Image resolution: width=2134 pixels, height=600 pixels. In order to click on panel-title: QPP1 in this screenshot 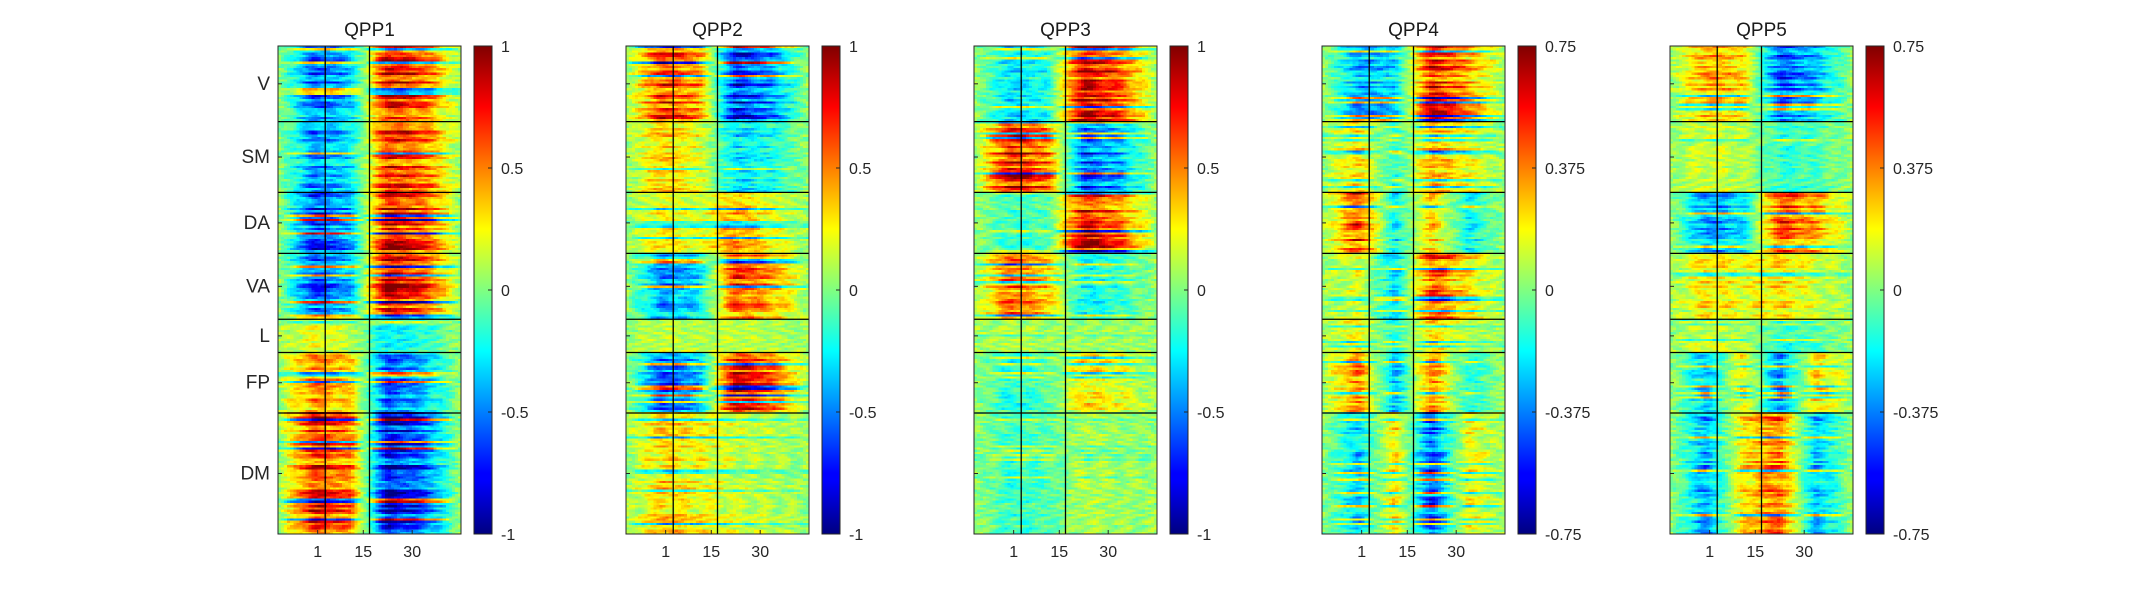, I will do `click(369, 30)`.